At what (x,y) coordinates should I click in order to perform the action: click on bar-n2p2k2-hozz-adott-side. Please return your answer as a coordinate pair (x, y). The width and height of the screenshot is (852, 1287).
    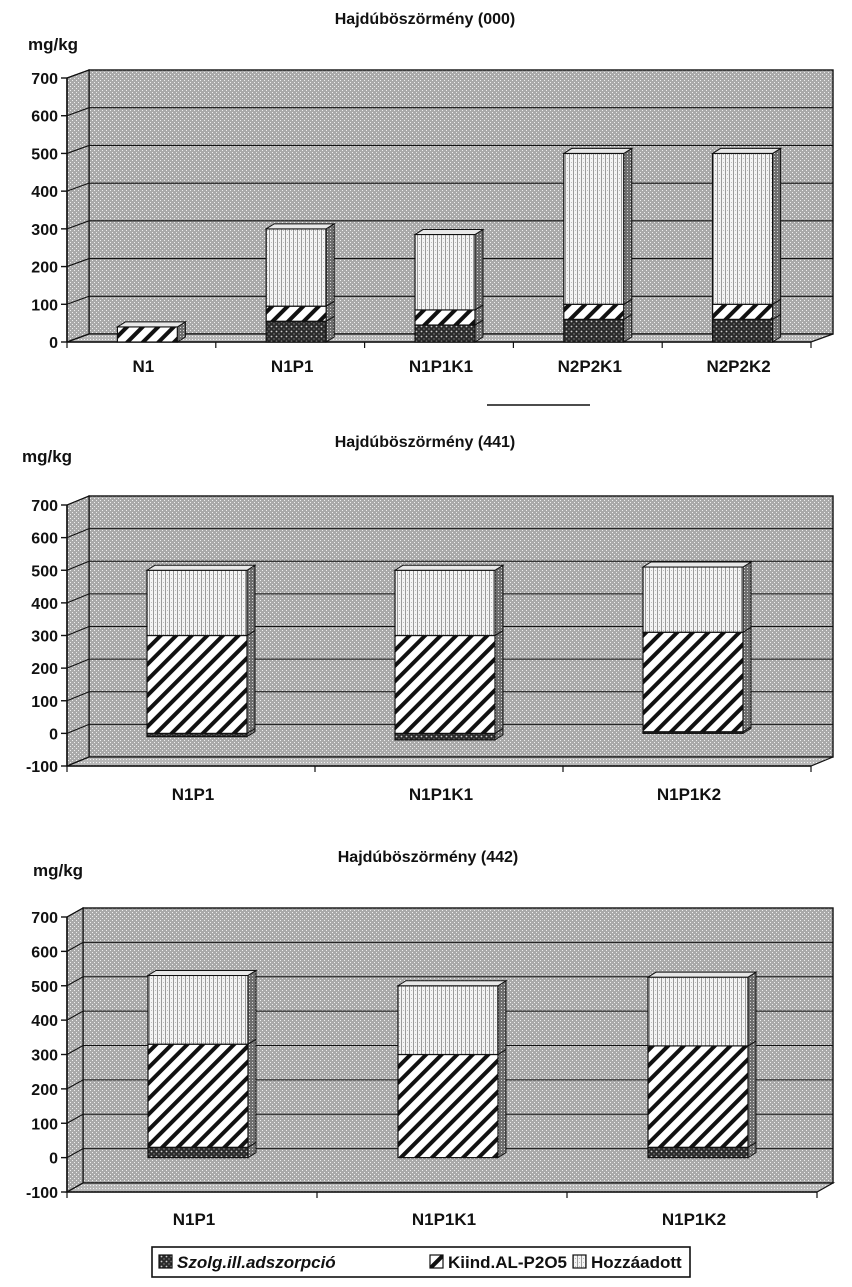
    Looking at the image, I should click on (777, 226).